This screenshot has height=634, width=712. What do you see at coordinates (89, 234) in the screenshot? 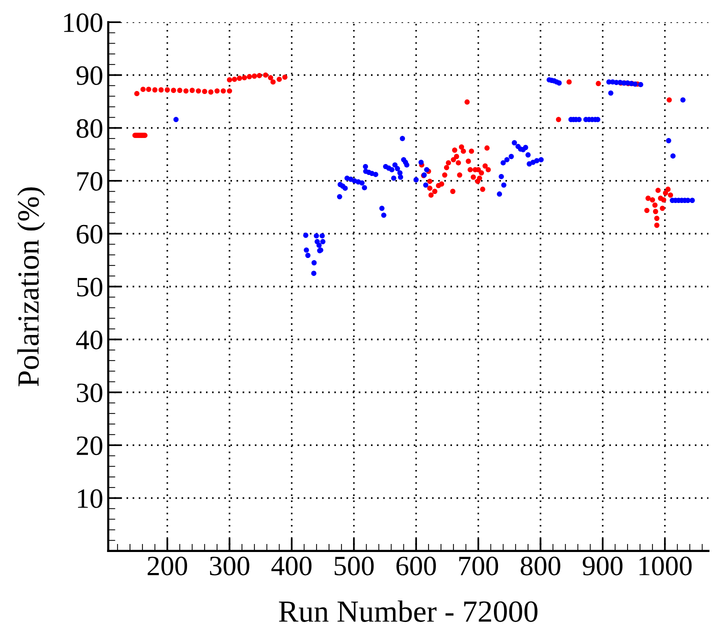
I see `y-tick-label: 60` at bounding box center [89, 234].